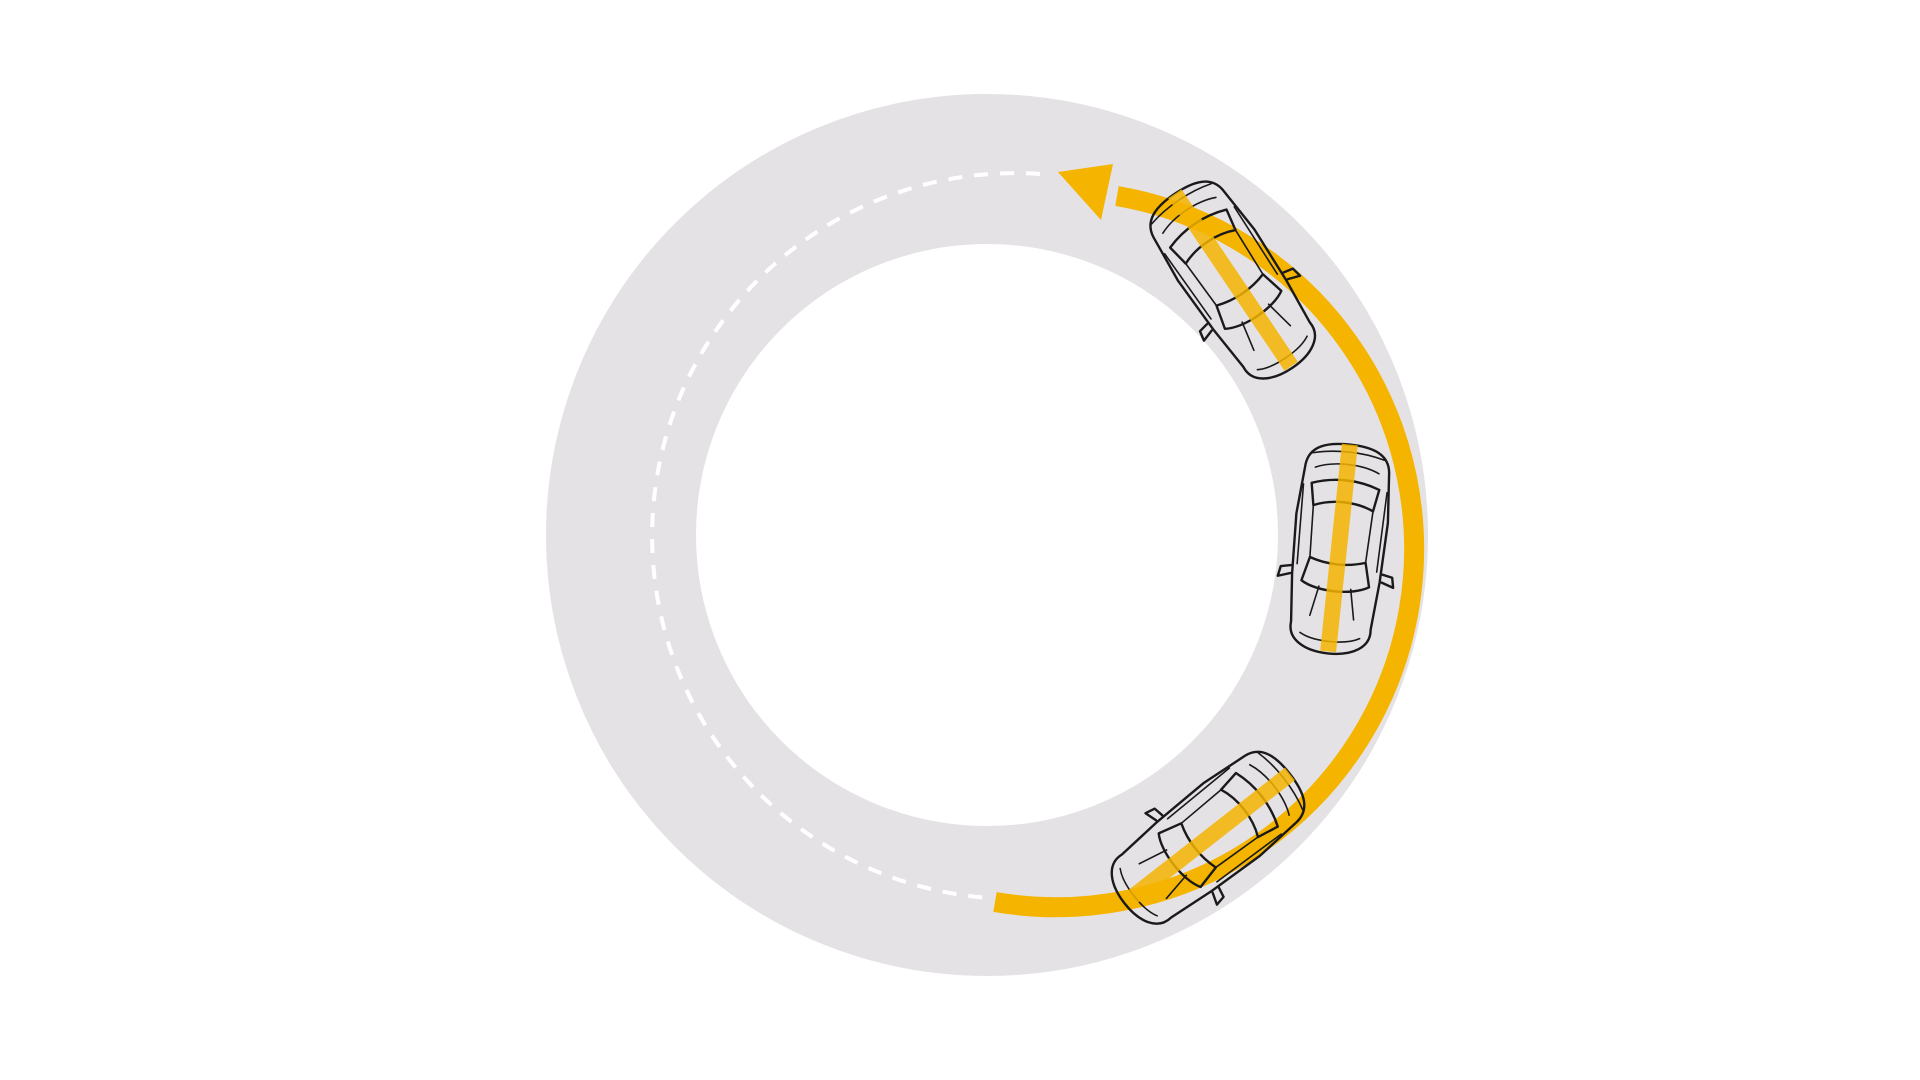 The width and height of the screenshot is (1920, 1080). What do you see at coordinates (1233, 281) in the screenshot?
I see `car-end` at bounding box center [1233, 281].